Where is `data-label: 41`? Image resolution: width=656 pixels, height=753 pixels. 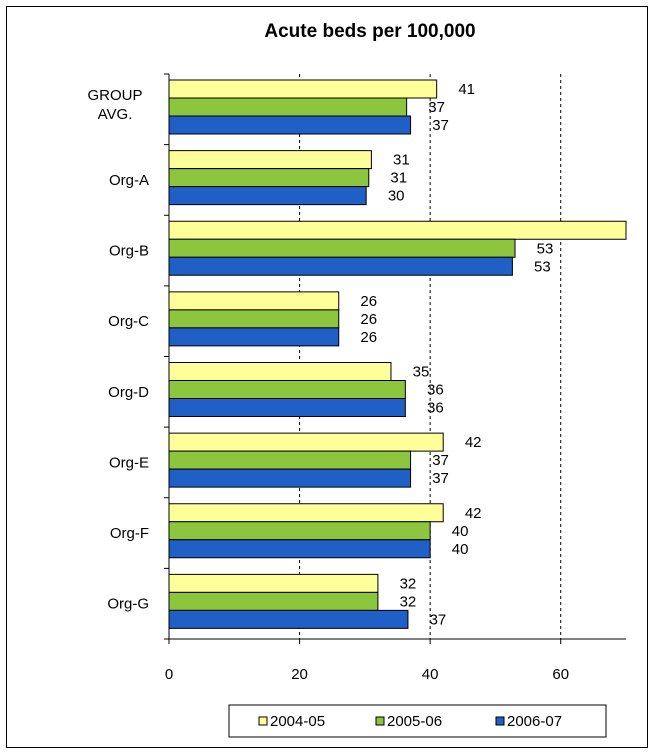 data-label: 41 is located at coordinates (466, 89).